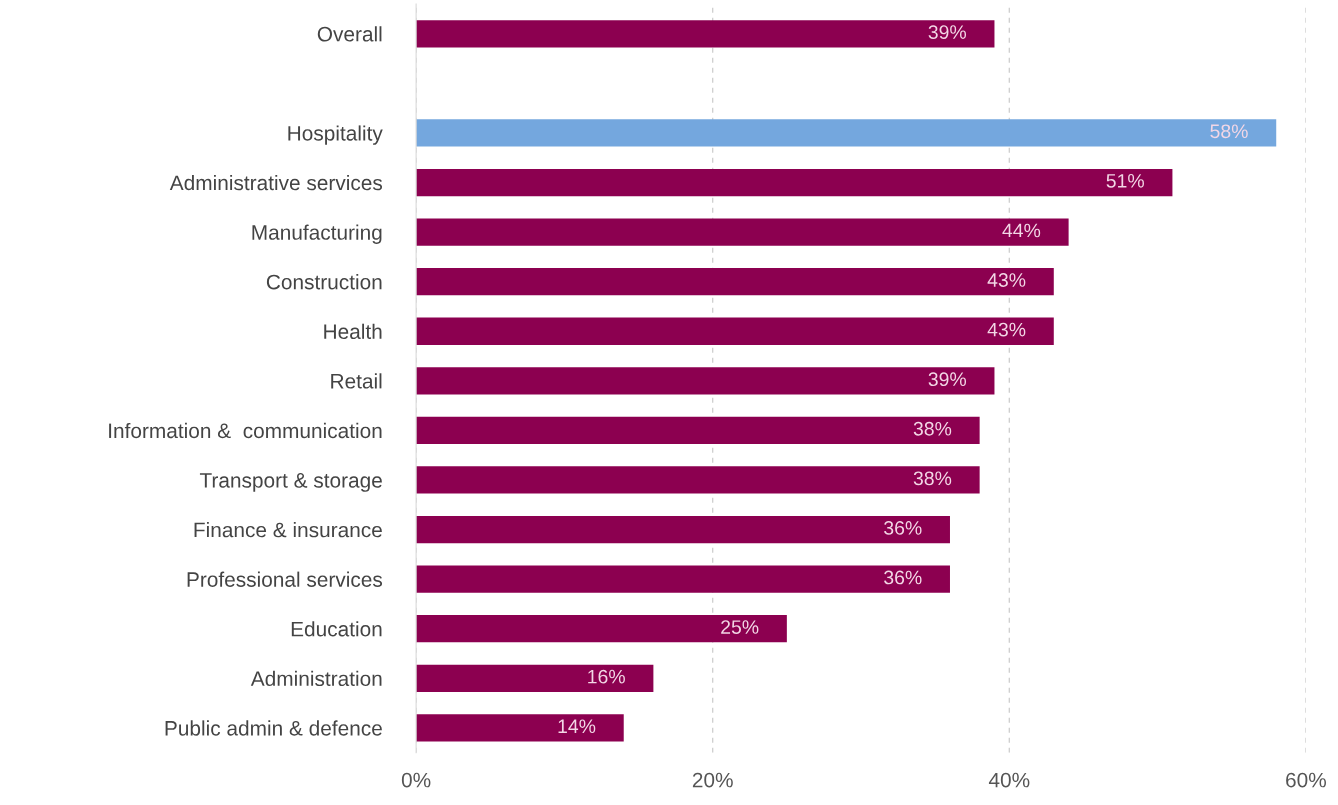 This screenshot has height=805, width=1338. What do you see at coordinates (288, 530) in the screenshot?
I see `y-tick-label: Finance & insurance` at bounding box center [288, 530].